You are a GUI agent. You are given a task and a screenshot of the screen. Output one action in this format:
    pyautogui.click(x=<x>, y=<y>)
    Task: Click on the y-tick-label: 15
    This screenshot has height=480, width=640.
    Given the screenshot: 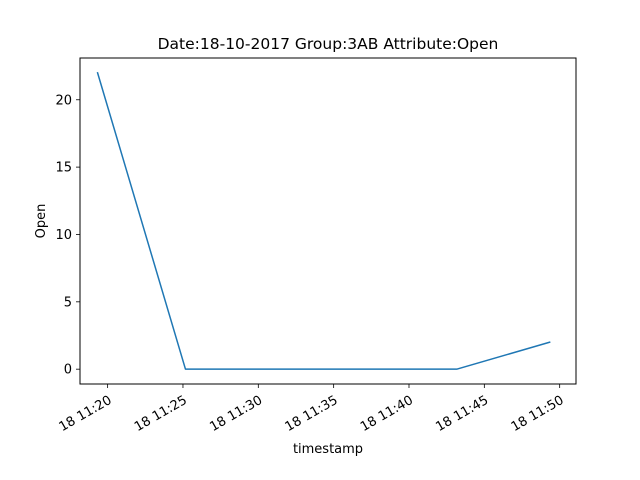 What is the action you would take?
    pyautogui.click(x=63, y=168)
    